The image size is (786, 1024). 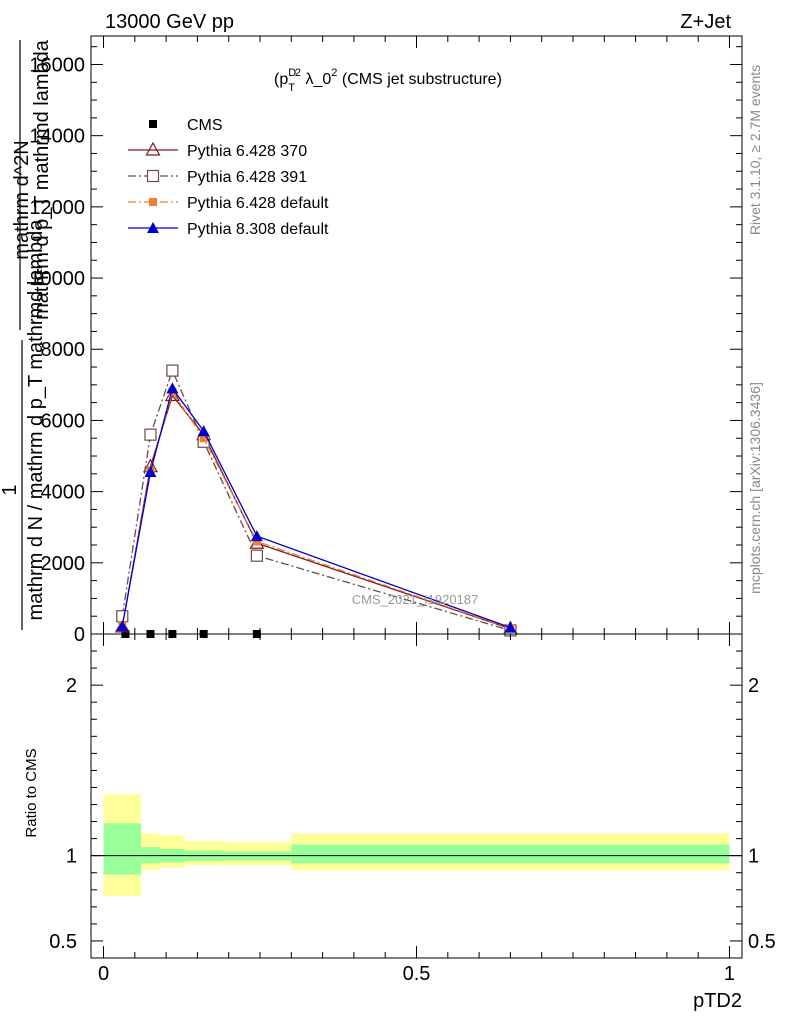 I want to click on y-tick-label: 2000, so click(x=63, y=564).